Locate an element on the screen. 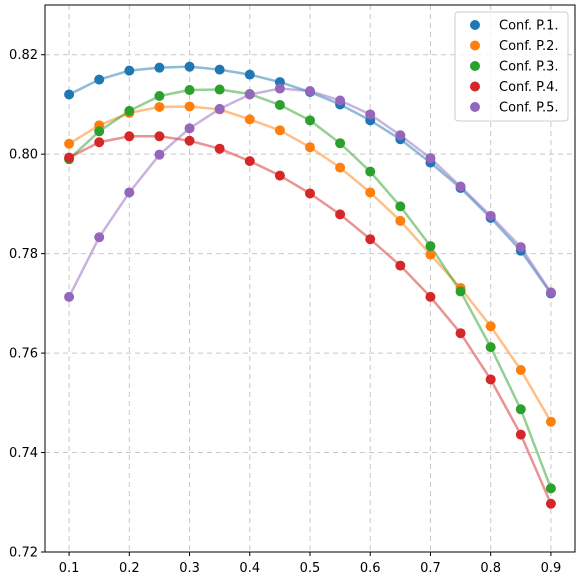  x-tick-label: 0.5 is located at coordinates (310, 568).